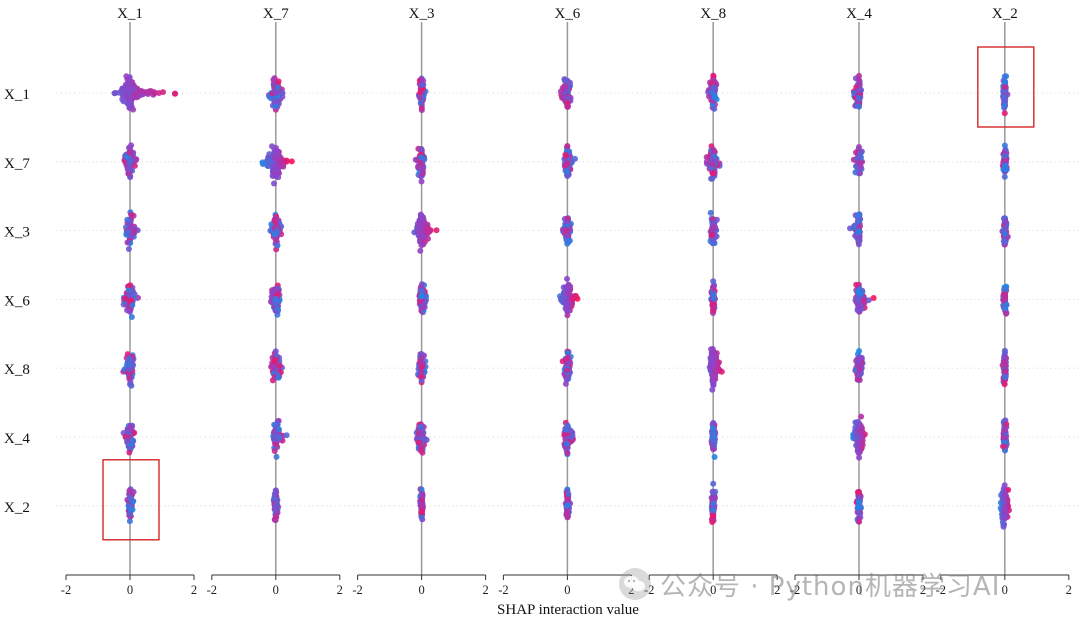 This screenshot has width=1080, height=626. I want to click on column-title: X_2, so click(1005, 14).